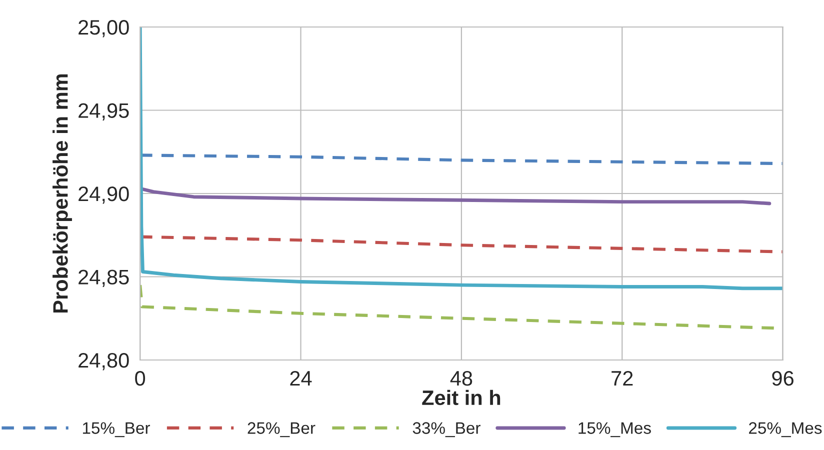  What do you see at coordinates (103, 111) in the screenshot?
I see `y-tick-label: 24,95` at bounding box center [103, 111].